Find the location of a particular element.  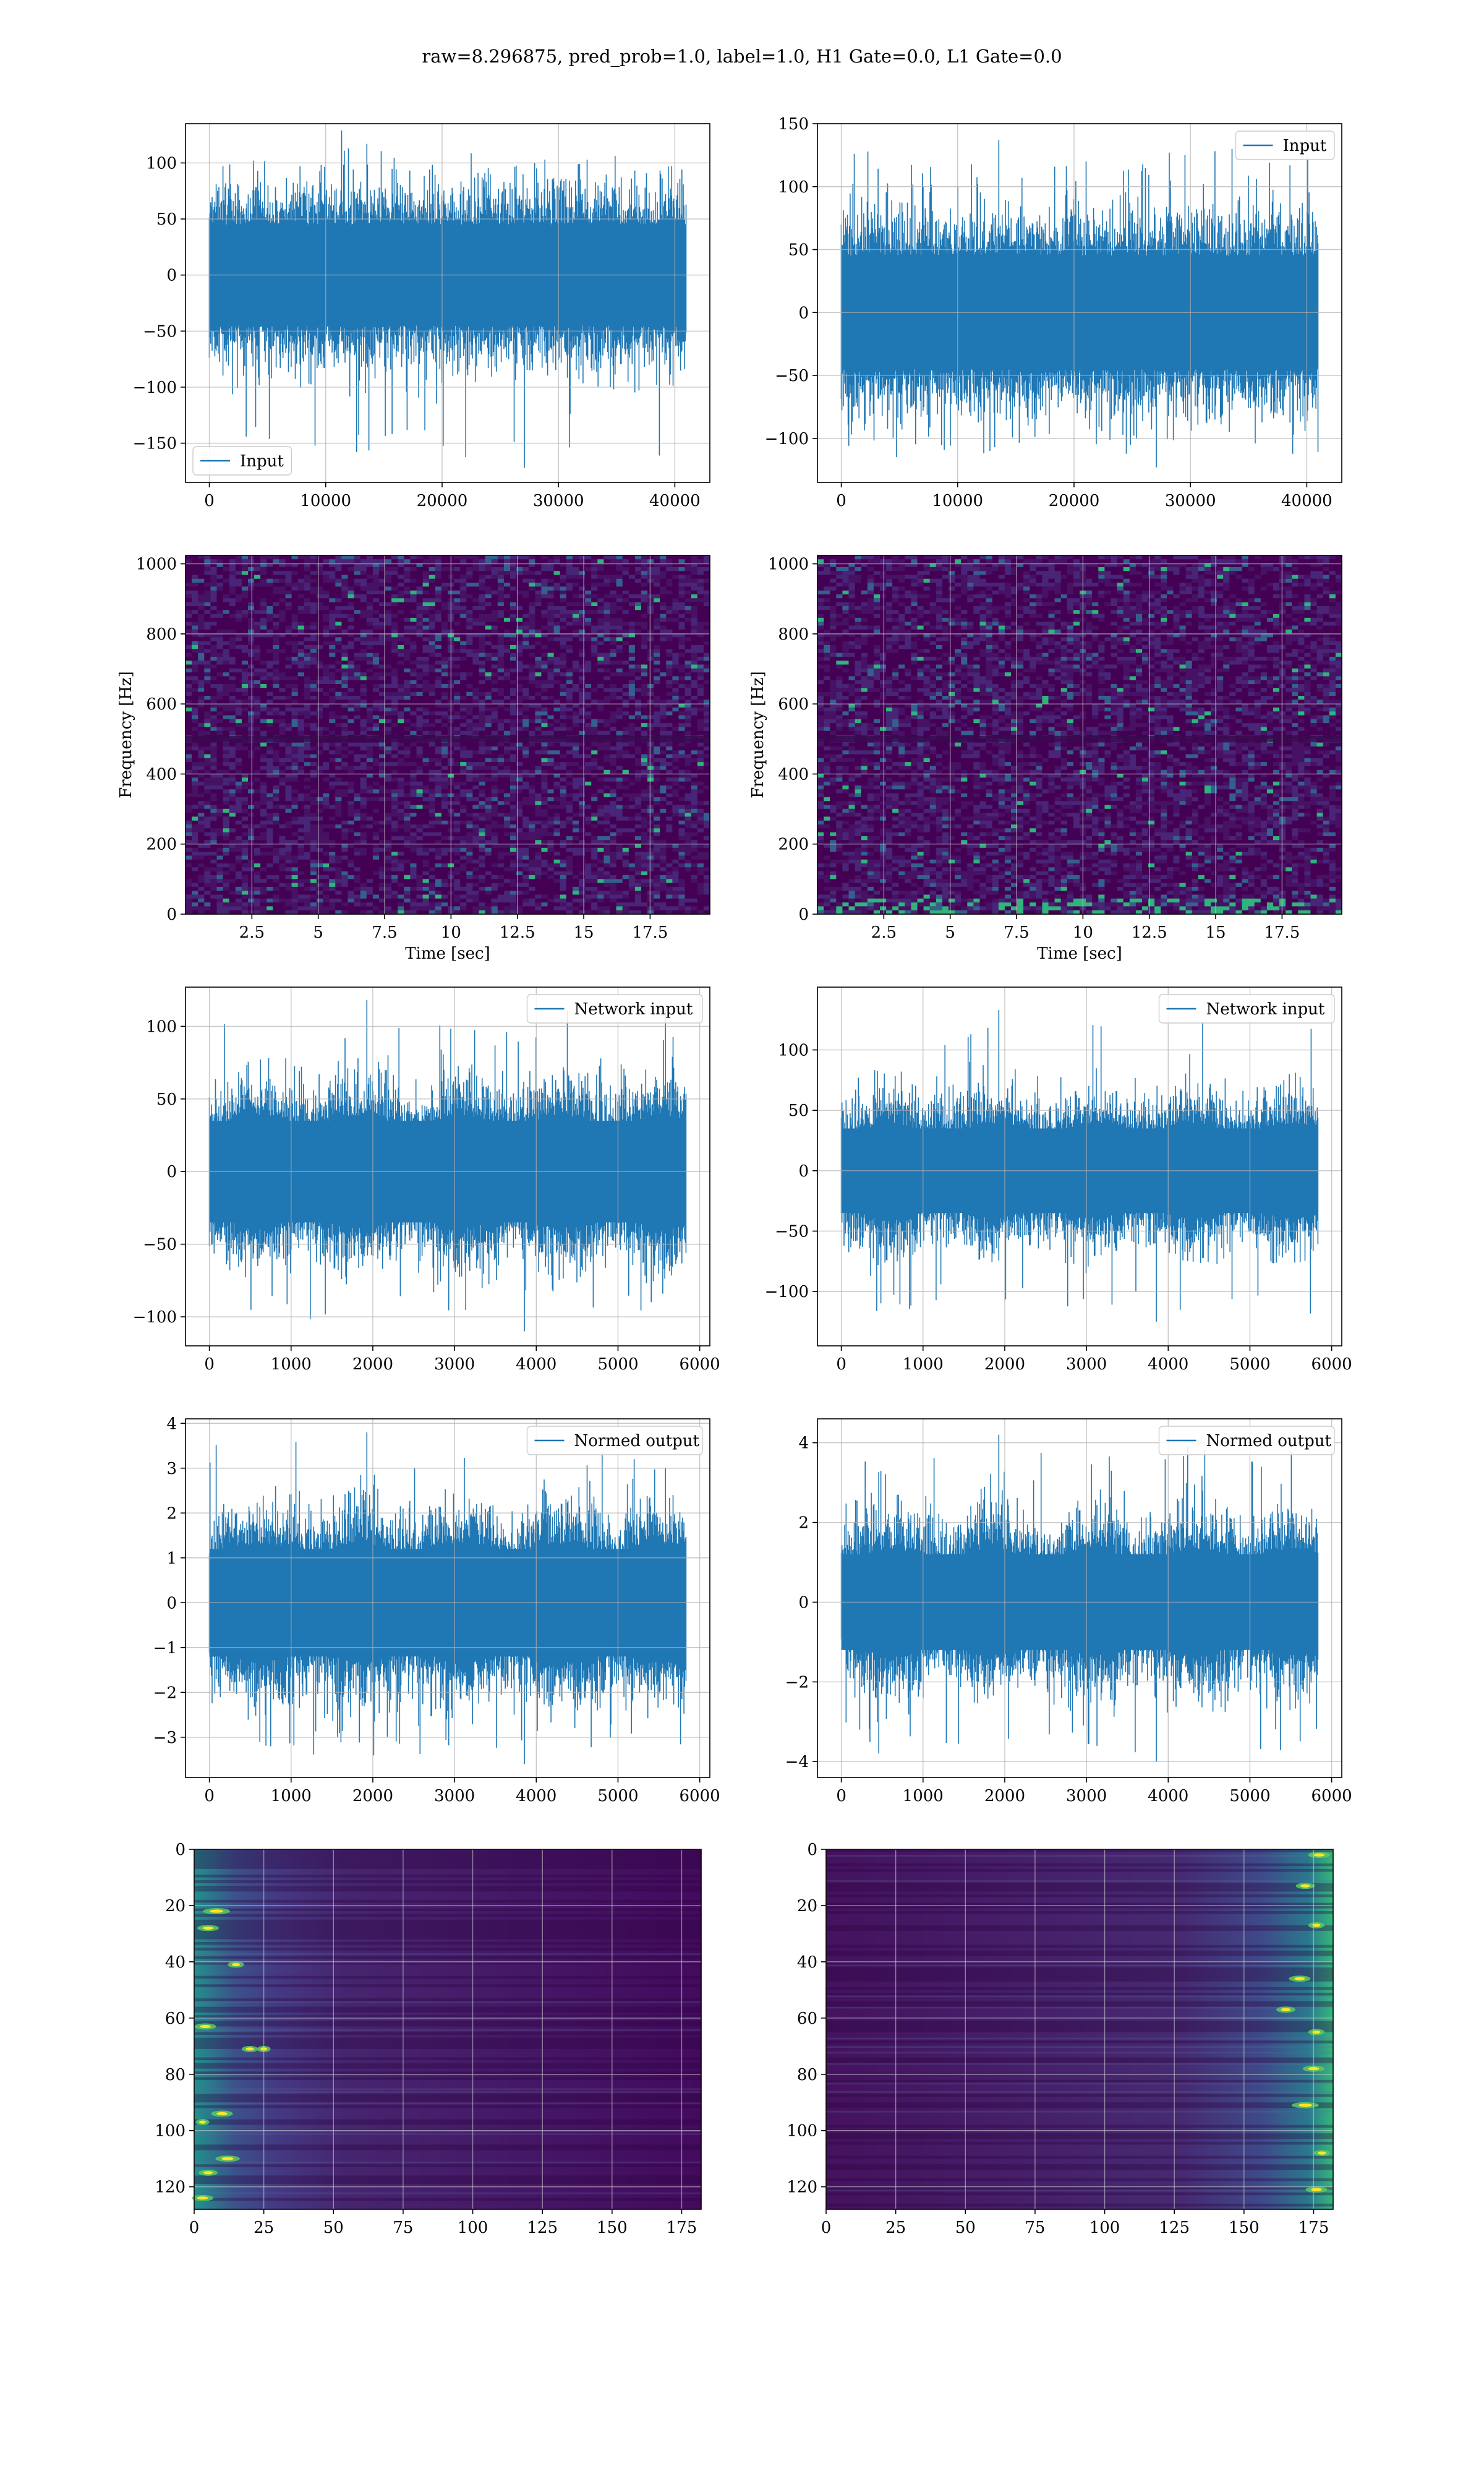

series-line-net_l1 is located at coordinates (1079, 1166).